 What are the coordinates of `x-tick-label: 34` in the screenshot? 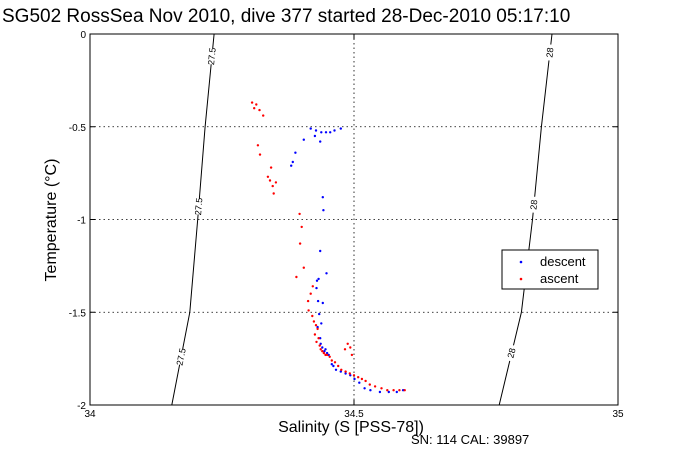 It's located at (90, 414).